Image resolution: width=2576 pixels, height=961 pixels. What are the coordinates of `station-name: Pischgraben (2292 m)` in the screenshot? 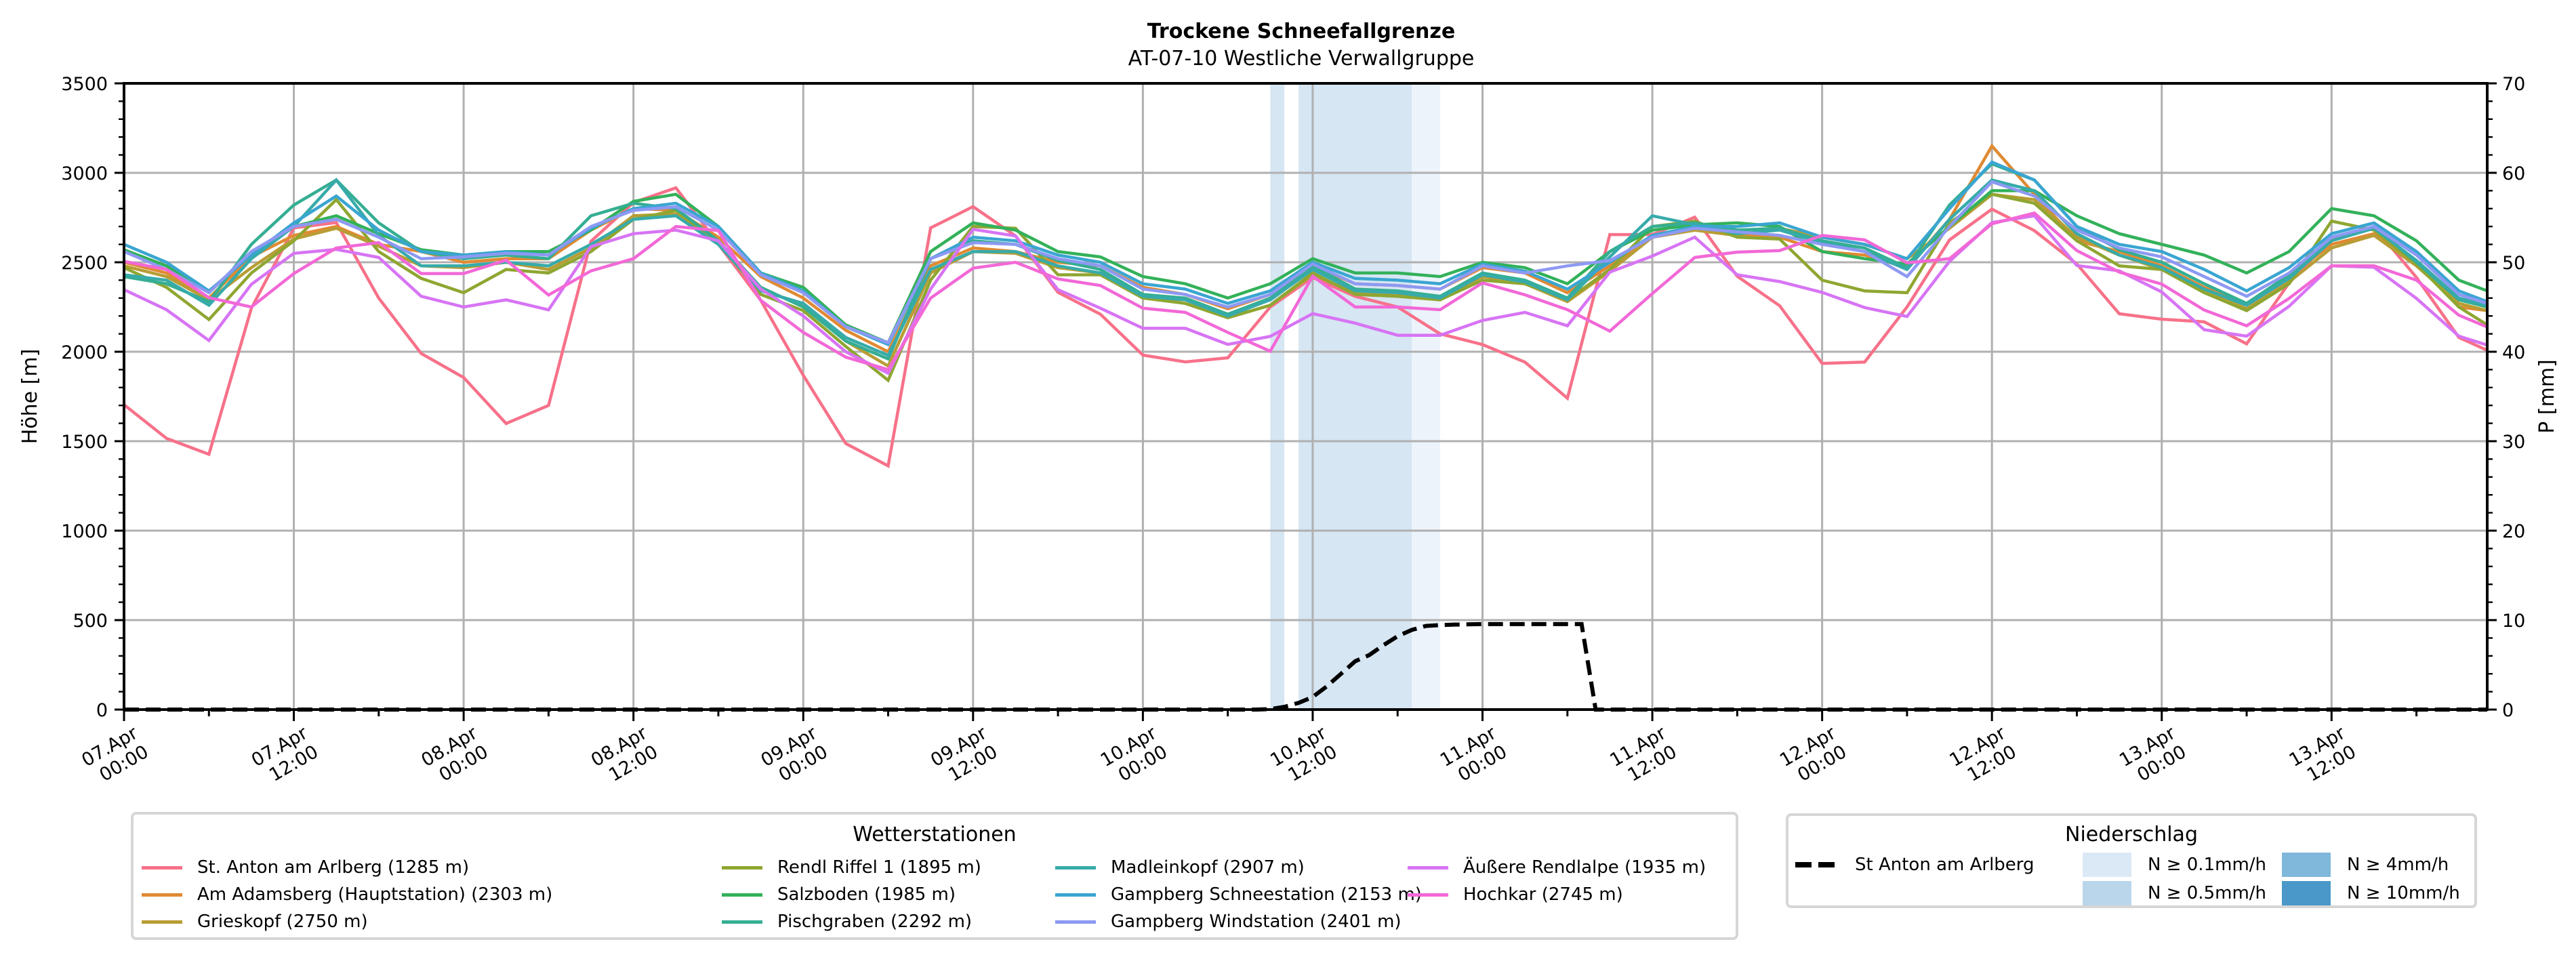 It's located at (875, 922).